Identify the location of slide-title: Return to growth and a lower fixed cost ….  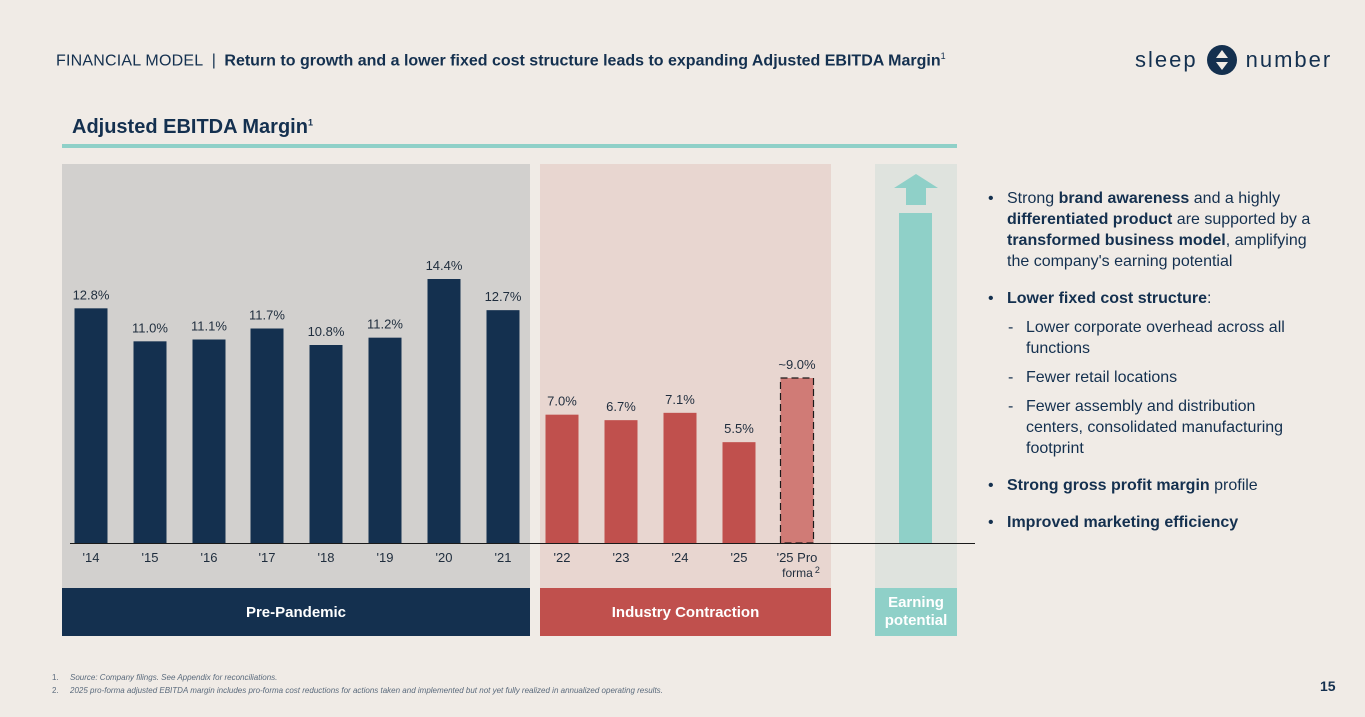
(582, 61).